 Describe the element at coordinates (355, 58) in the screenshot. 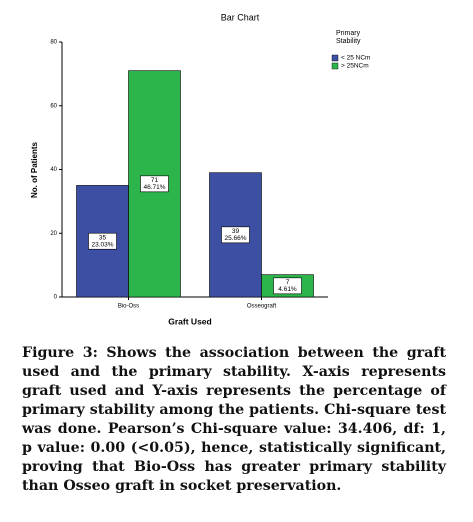

I see `legend-label: < 25 NCm` at that location.